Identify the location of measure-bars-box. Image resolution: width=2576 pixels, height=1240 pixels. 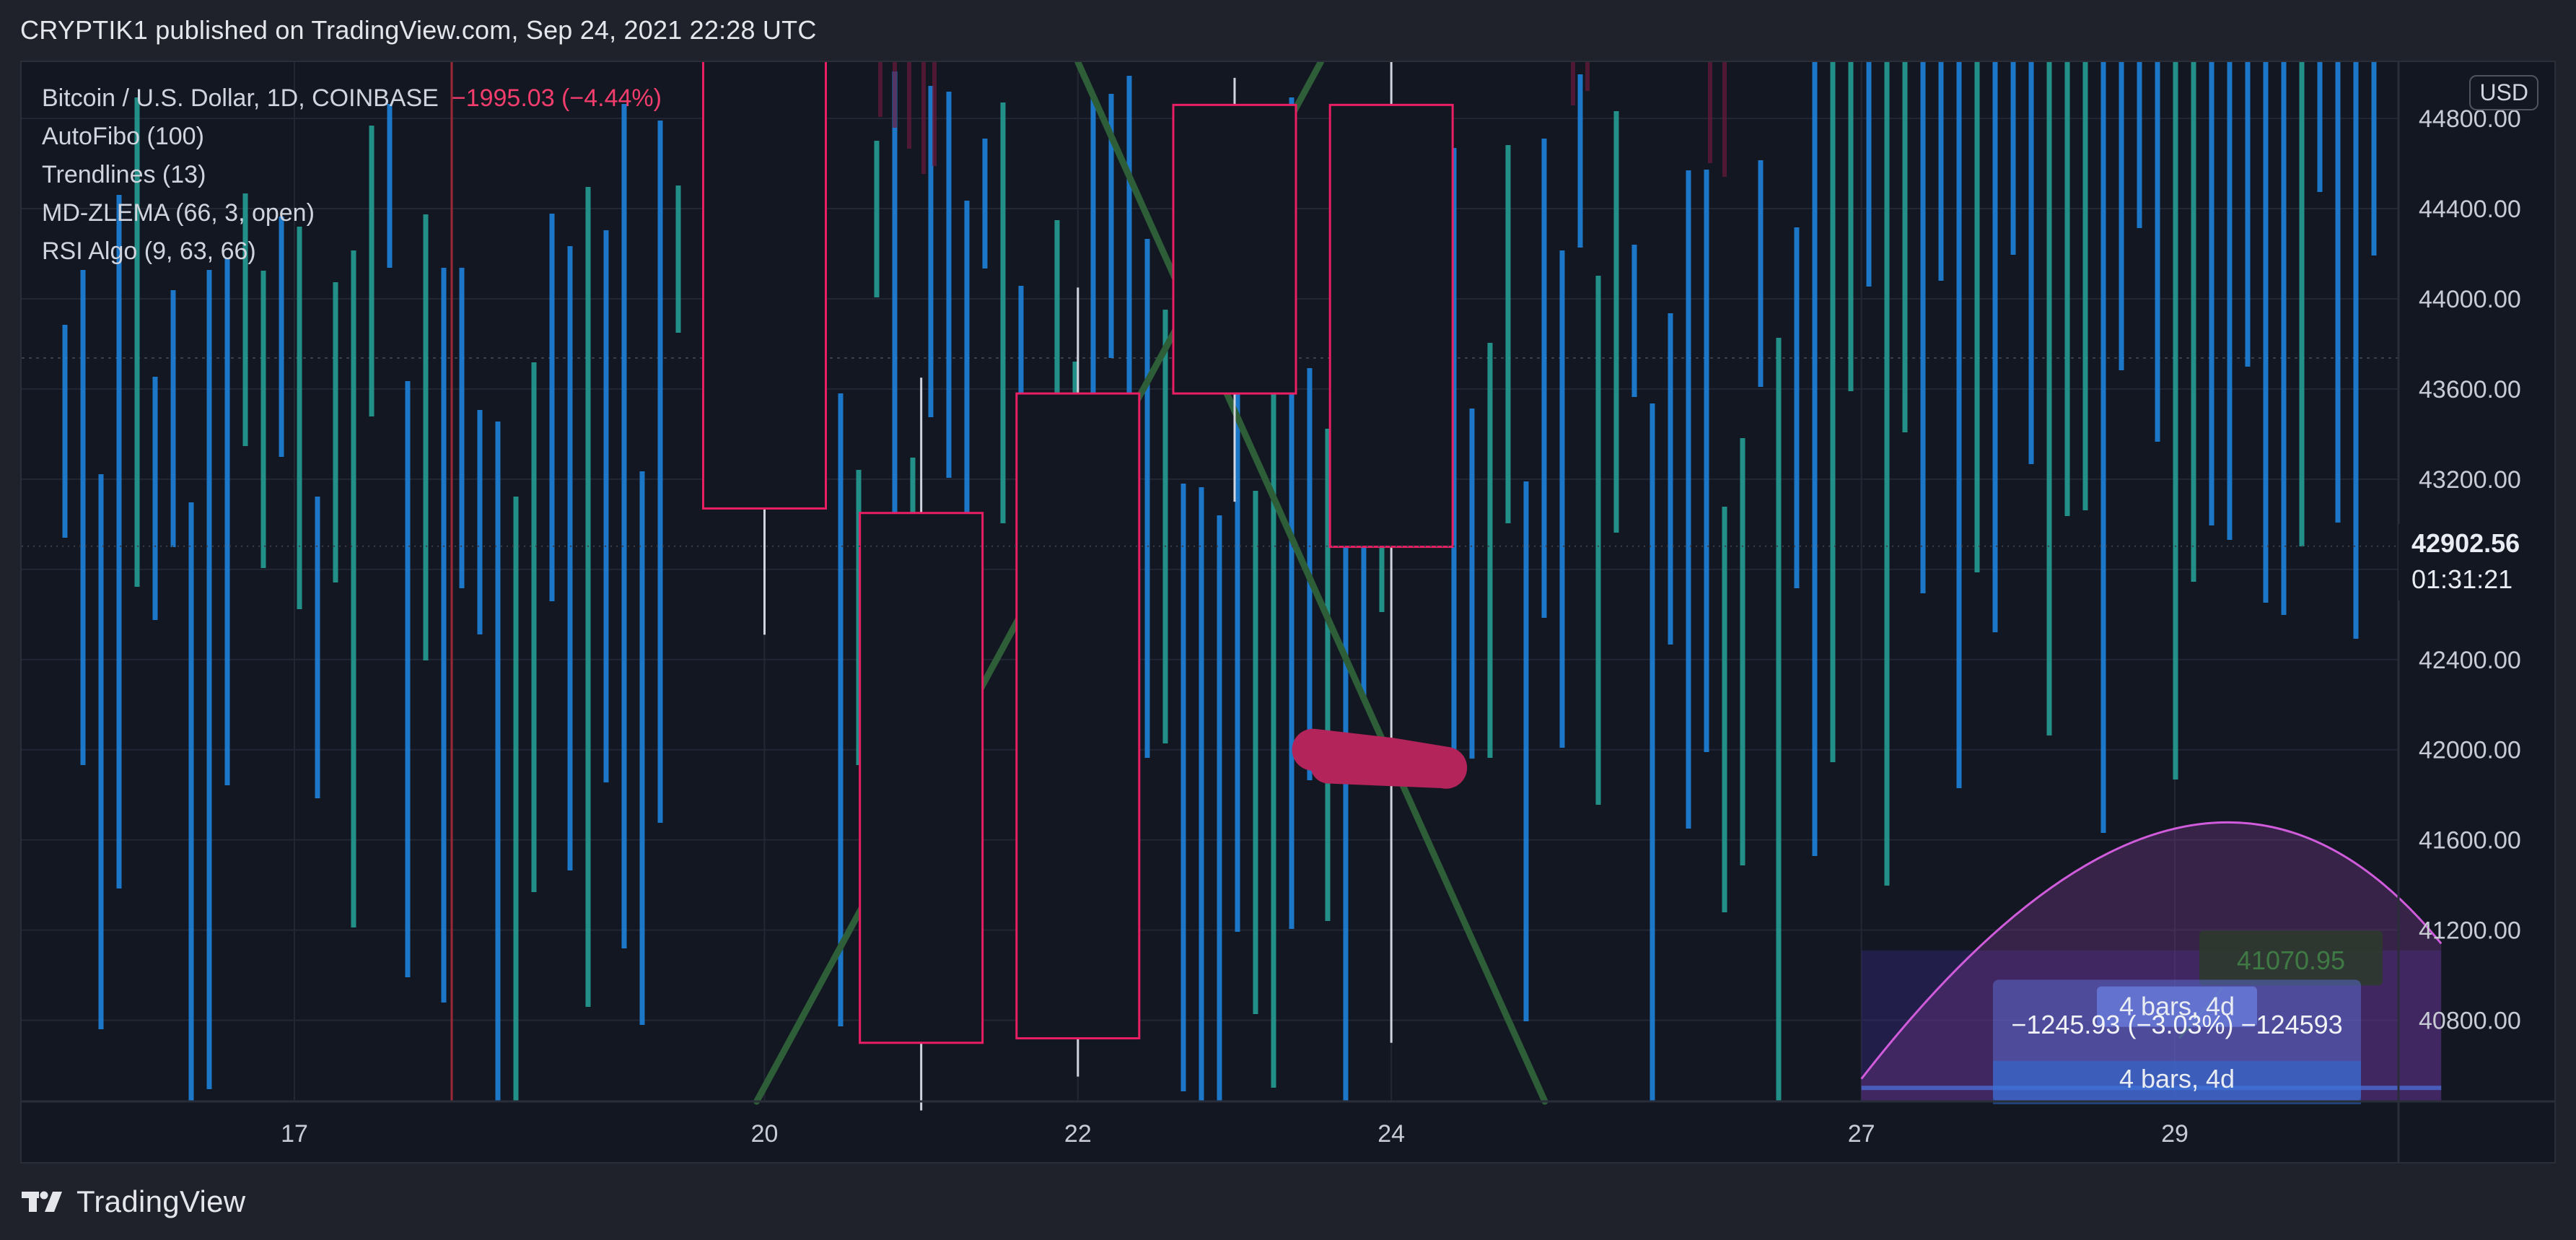
(2177, 1006).